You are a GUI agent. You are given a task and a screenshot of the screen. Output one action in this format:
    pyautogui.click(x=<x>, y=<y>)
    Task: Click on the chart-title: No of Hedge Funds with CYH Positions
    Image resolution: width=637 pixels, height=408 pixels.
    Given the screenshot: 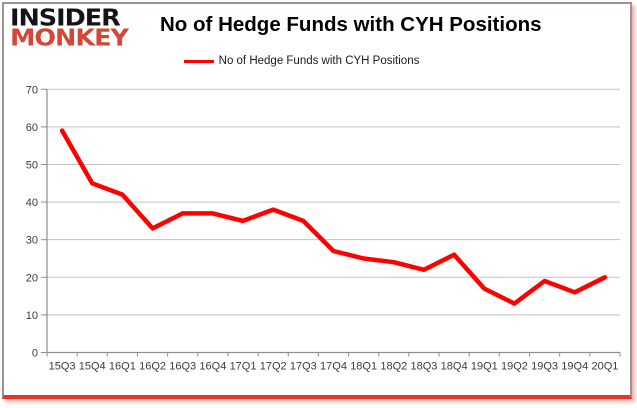 What is the action you would take?
    pyautogui.click(x=351, y=24)
    